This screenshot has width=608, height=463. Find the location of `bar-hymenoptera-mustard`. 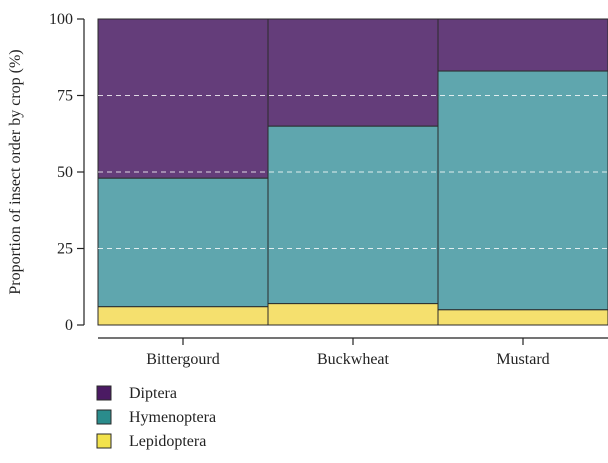

bar-hymenoptera-mustard is located at coordinates (522, 190).